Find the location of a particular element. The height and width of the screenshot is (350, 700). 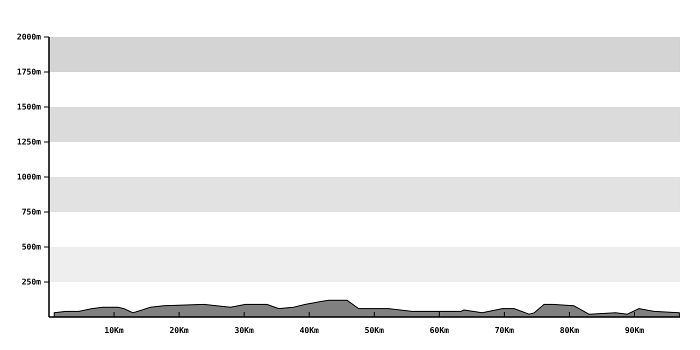

x-tick-label: 10Km is located at coordinates (114, 330).